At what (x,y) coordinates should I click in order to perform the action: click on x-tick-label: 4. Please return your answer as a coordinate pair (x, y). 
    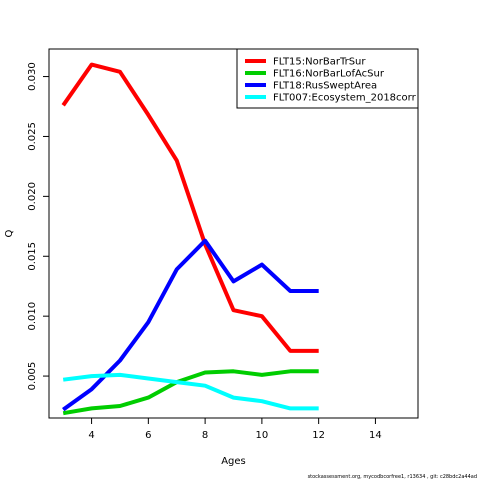
    Looking at the image, I should click on (91, 435).